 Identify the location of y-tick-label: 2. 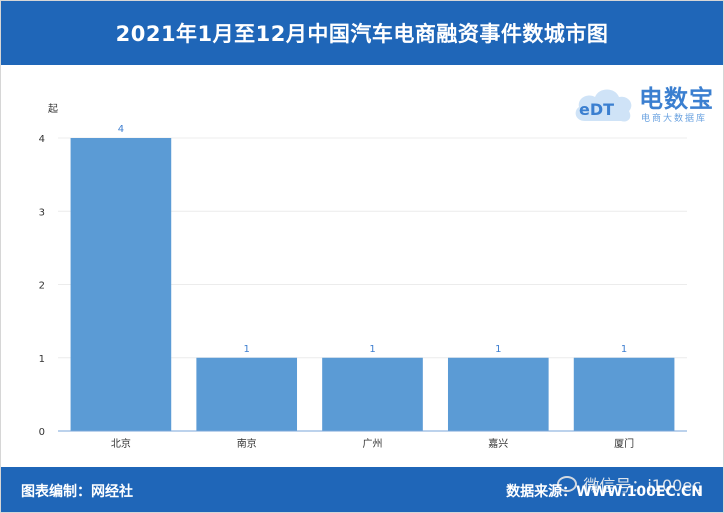
(42, 286).